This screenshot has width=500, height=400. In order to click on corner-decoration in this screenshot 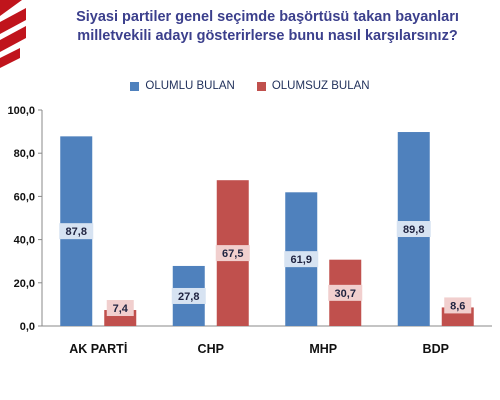, I will do `click(13, 34)`.